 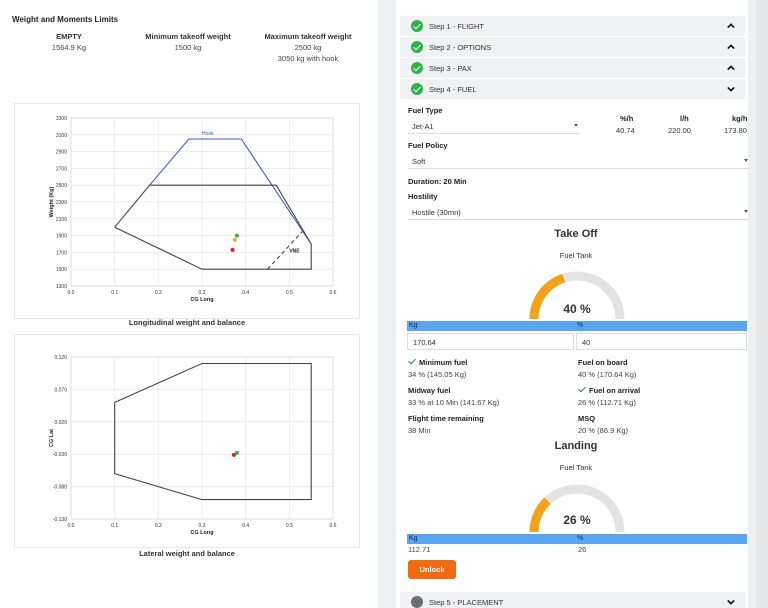 I want to click on y-tick-label: 2700, so click(x=61, y=169).